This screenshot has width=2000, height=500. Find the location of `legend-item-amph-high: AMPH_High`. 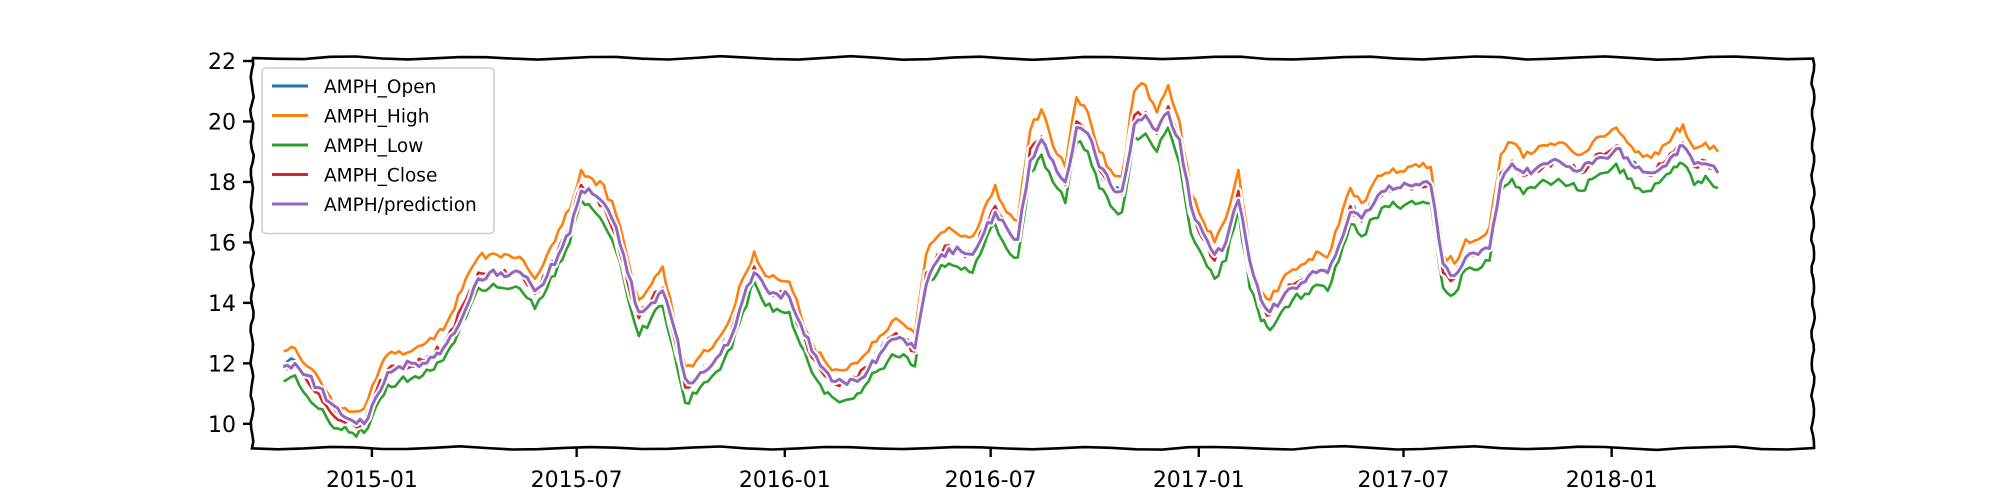

legend-item-amph-high: AMPH_High is located at coordinates (350, 117).